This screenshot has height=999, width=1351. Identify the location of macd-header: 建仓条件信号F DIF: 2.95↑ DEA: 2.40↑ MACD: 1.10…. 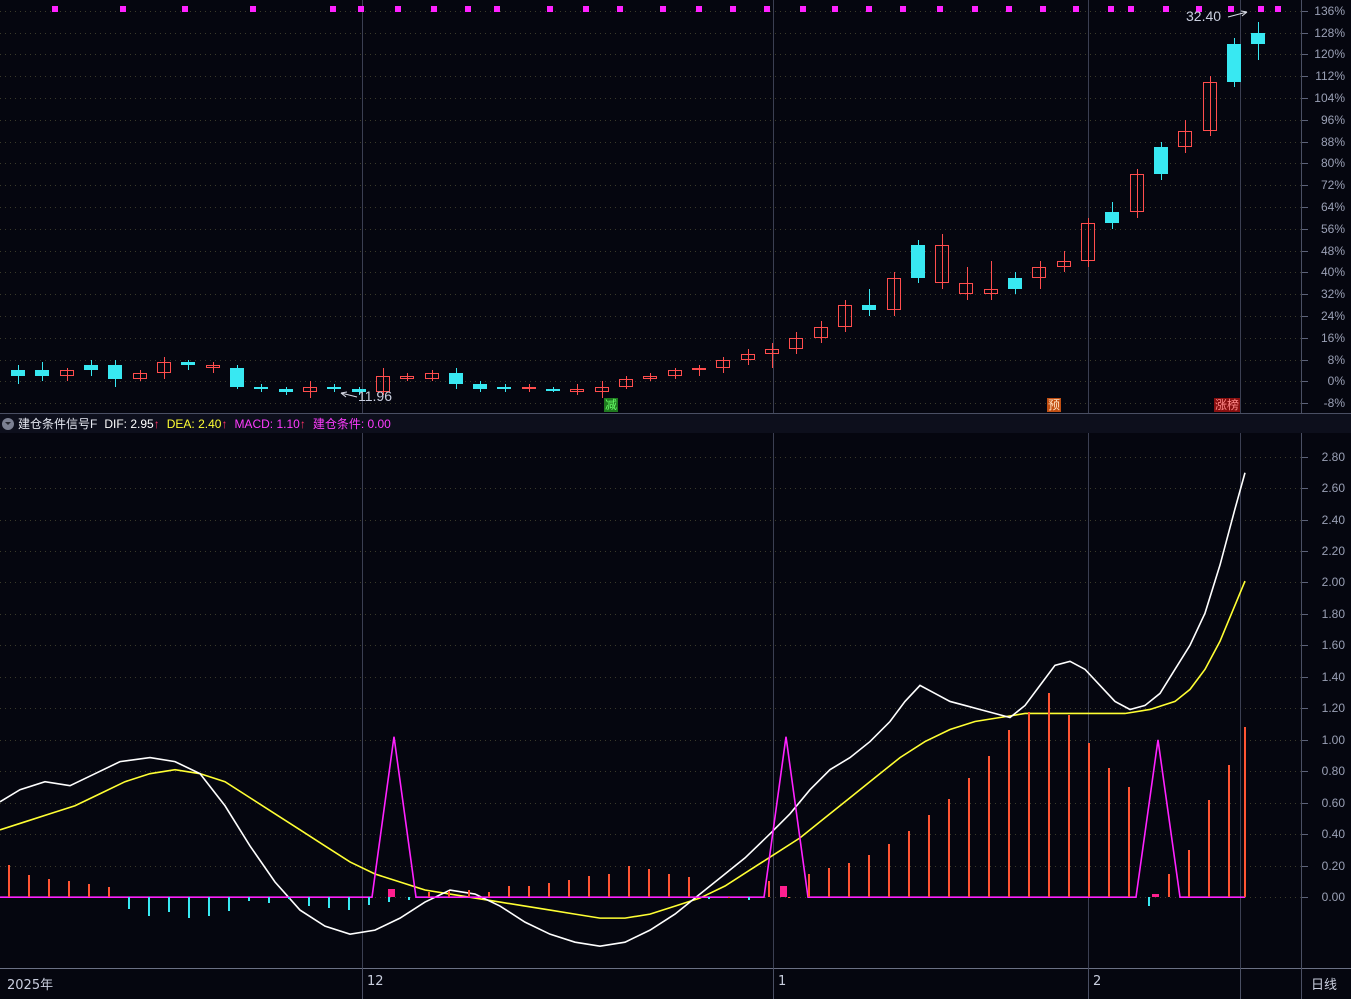
(675, 423).